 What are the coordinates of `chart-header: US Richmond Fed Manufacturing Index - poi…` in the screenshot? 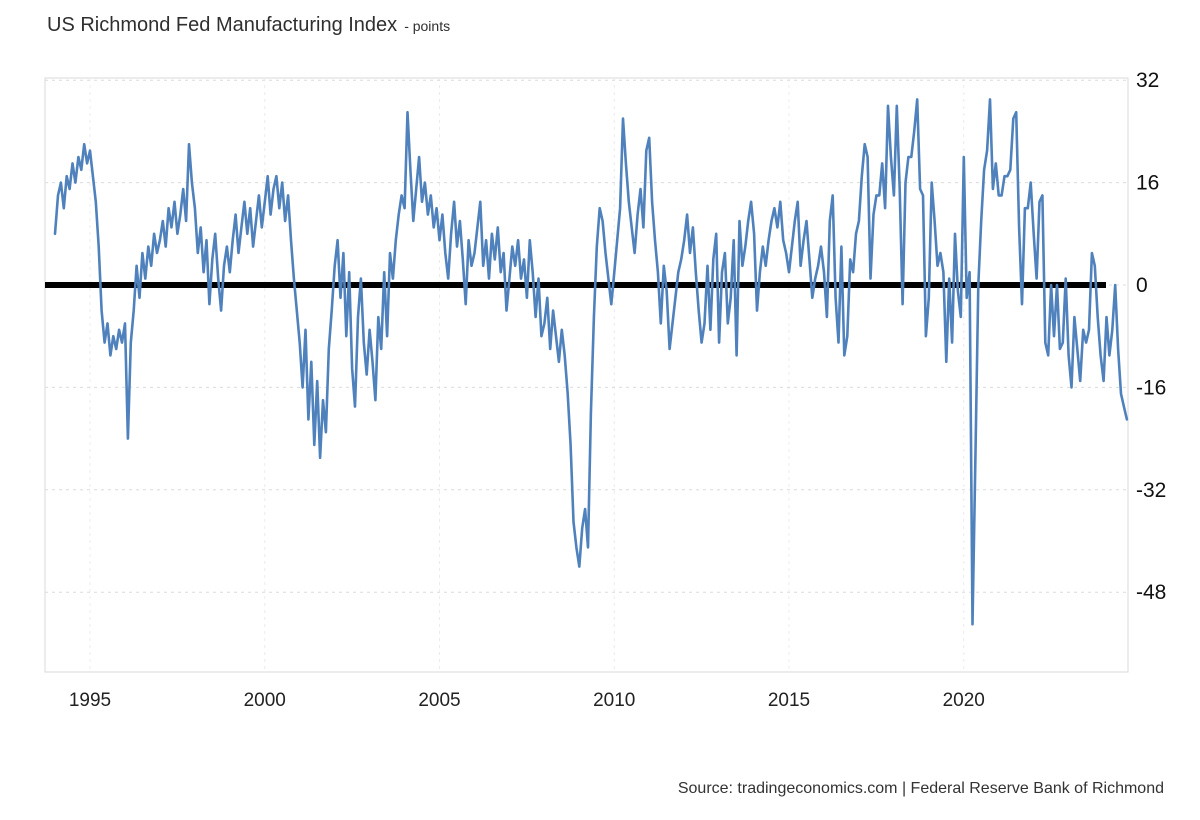 It's located at (248, 25).